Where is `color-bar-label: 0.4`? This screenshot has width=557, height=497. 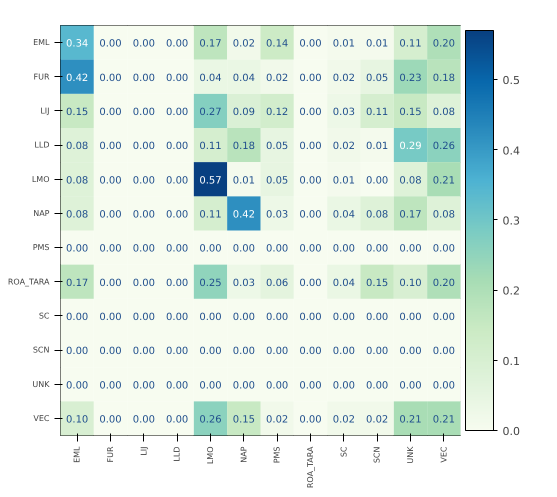
color-bar-label: 0.4 is located at coordinates (511, 151).